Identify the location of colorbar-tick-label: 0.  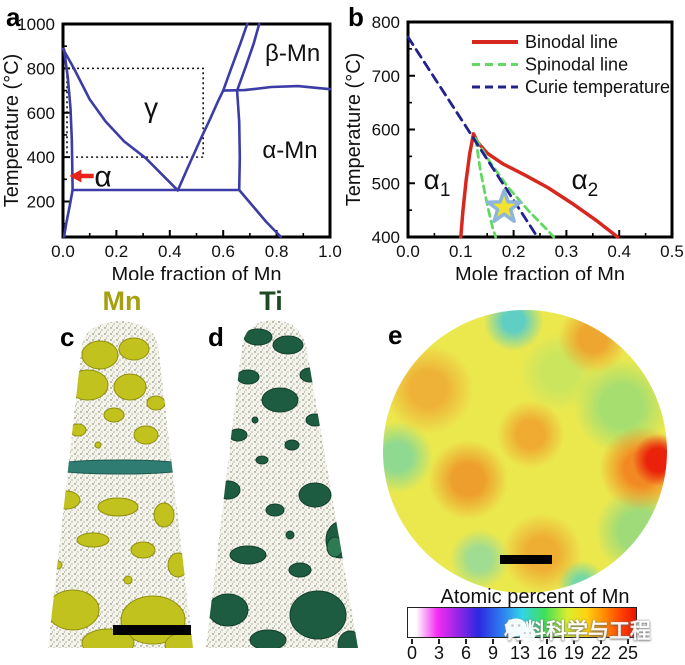
(411, 653).